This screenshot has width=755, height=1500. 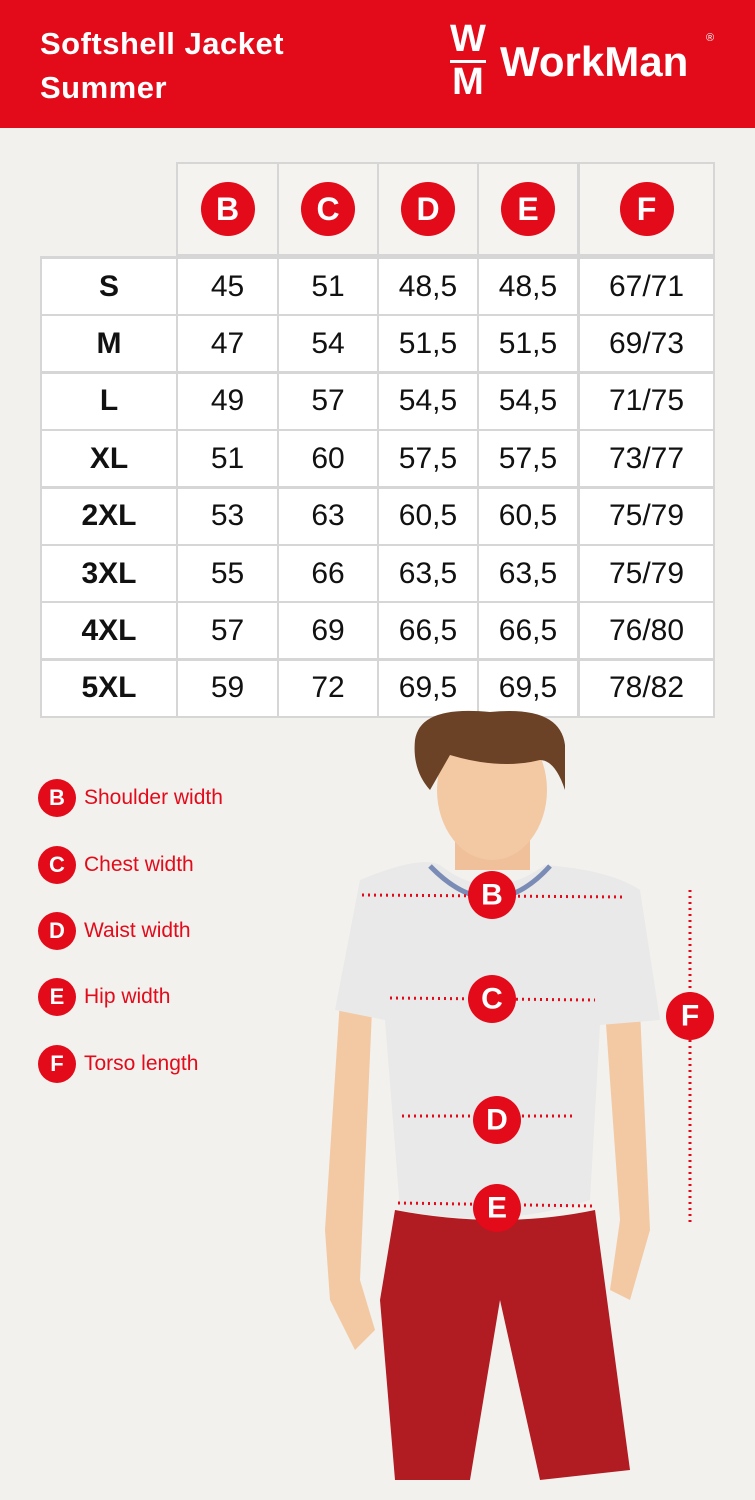 What do you see at coordinates (57, 1064) in the screenshot?
I see `legend-badge: F` at bounding box center [57, 1064].